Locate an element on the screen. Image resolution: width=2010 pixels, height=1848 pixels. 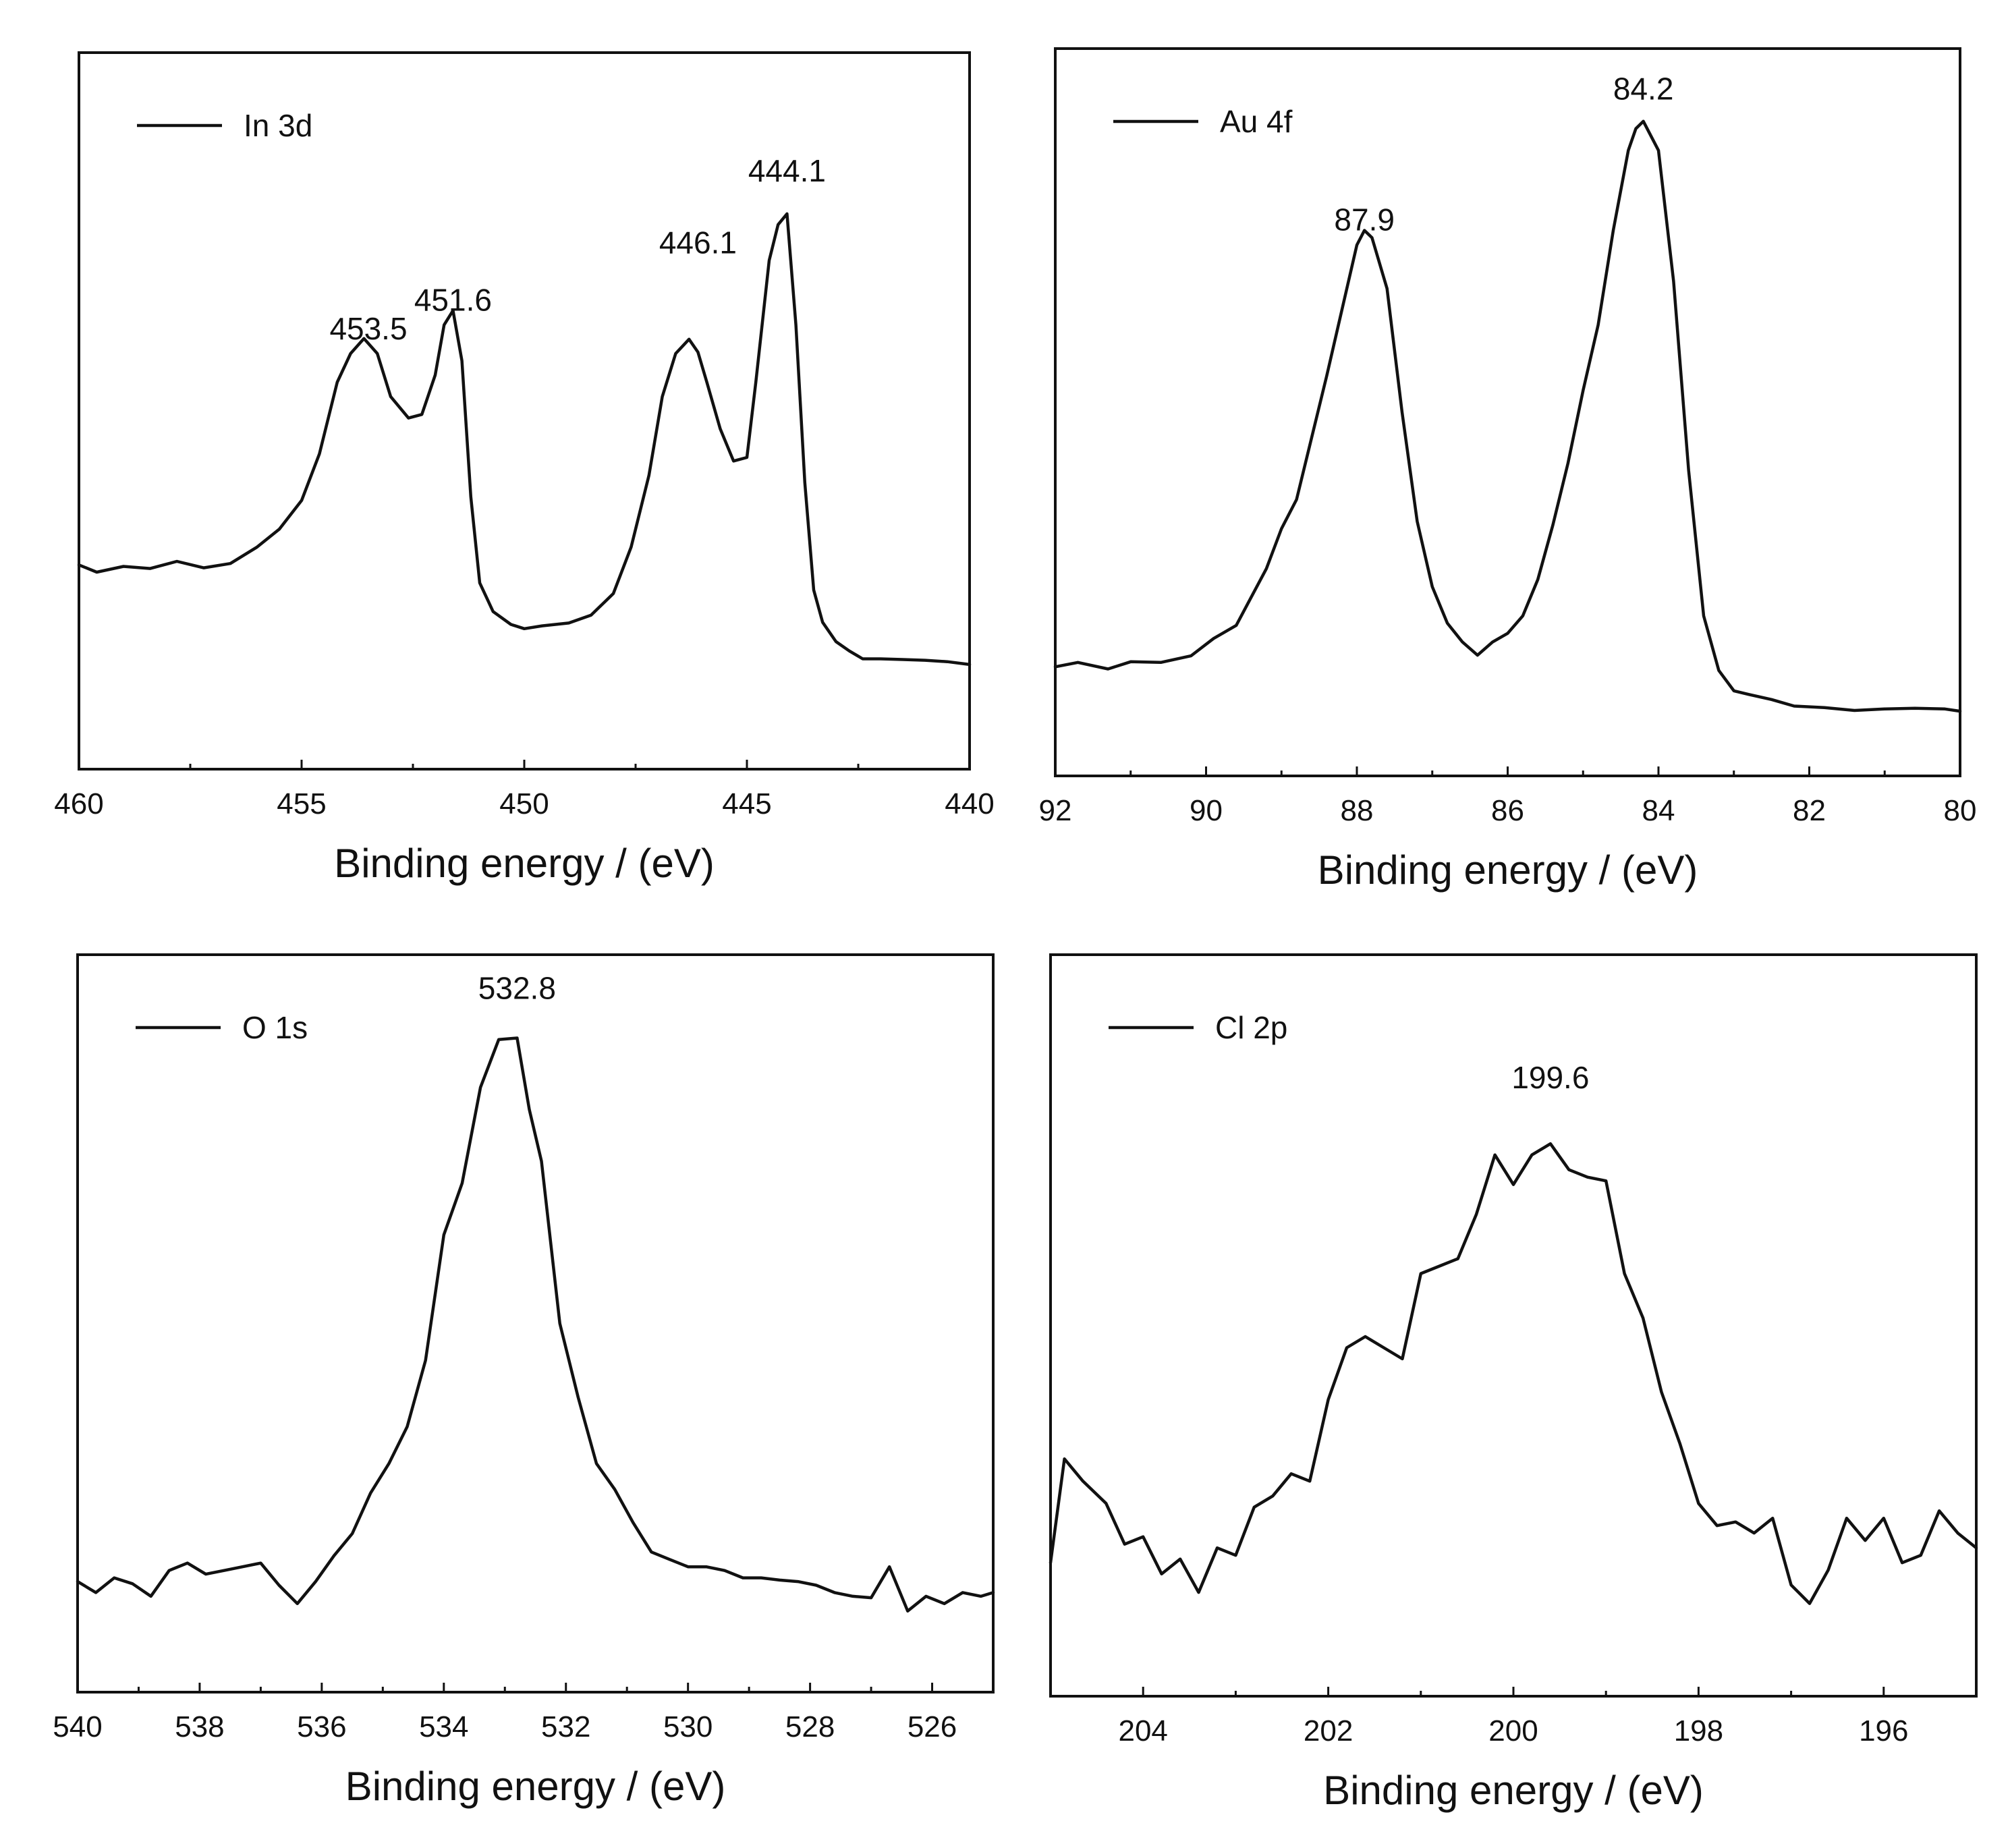
au4f-spectrum-line is located at coordinates (1507, 416).